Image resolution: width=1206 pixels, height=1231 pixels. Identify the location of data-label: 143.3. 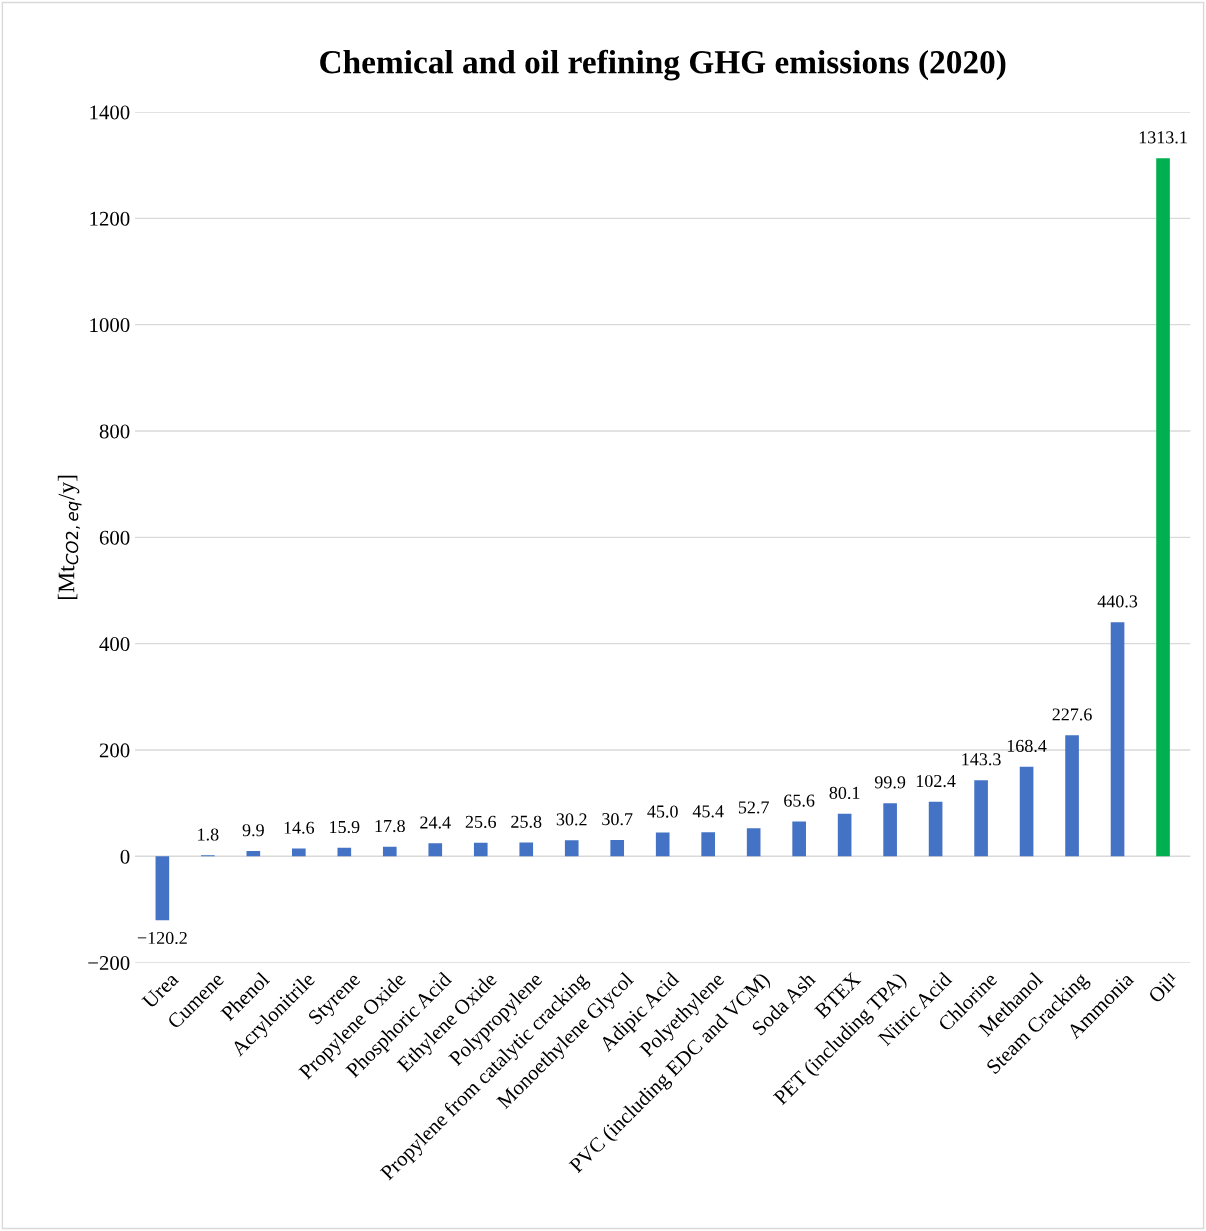
(981, 759).